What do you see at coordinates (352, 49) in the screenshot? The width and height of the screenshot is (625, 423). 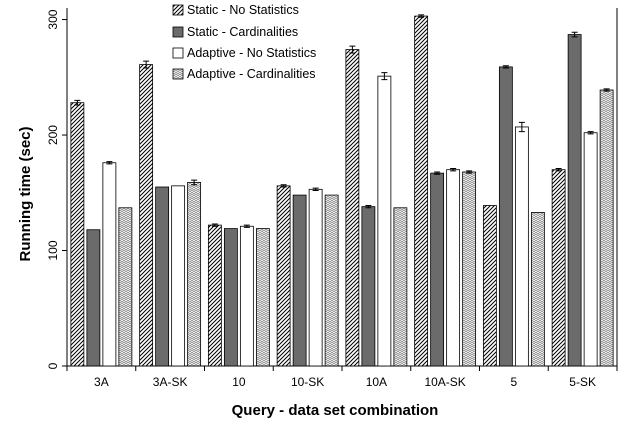 I see `error-bar-static-no-statistics-10a` at bounding box center [352, 49].